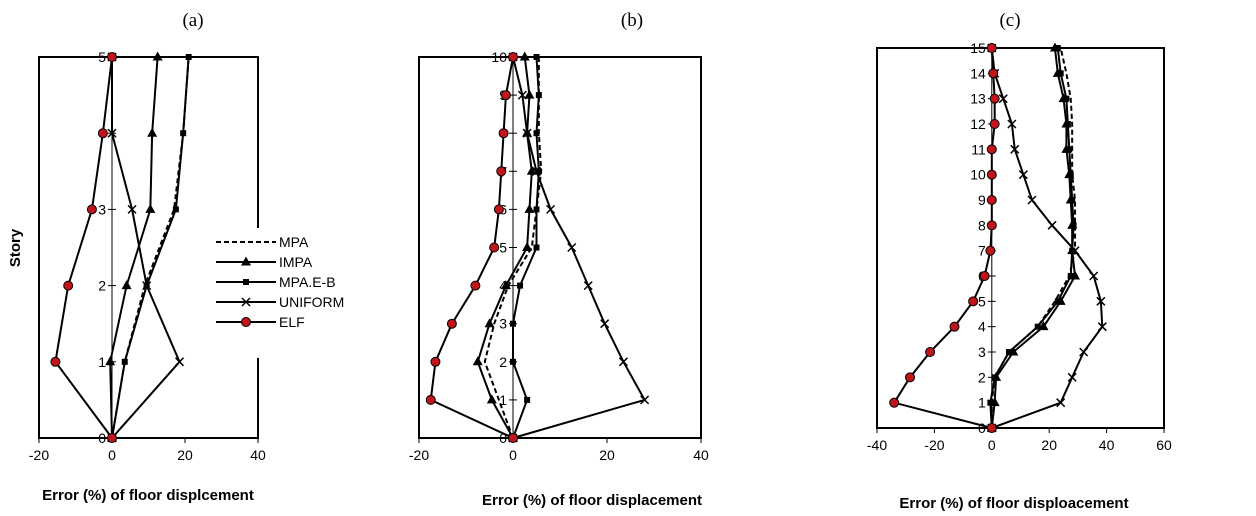  Describe the element at coordinates (982, 327) in the screenshot. I see `y-tick-label: 4` at that location.